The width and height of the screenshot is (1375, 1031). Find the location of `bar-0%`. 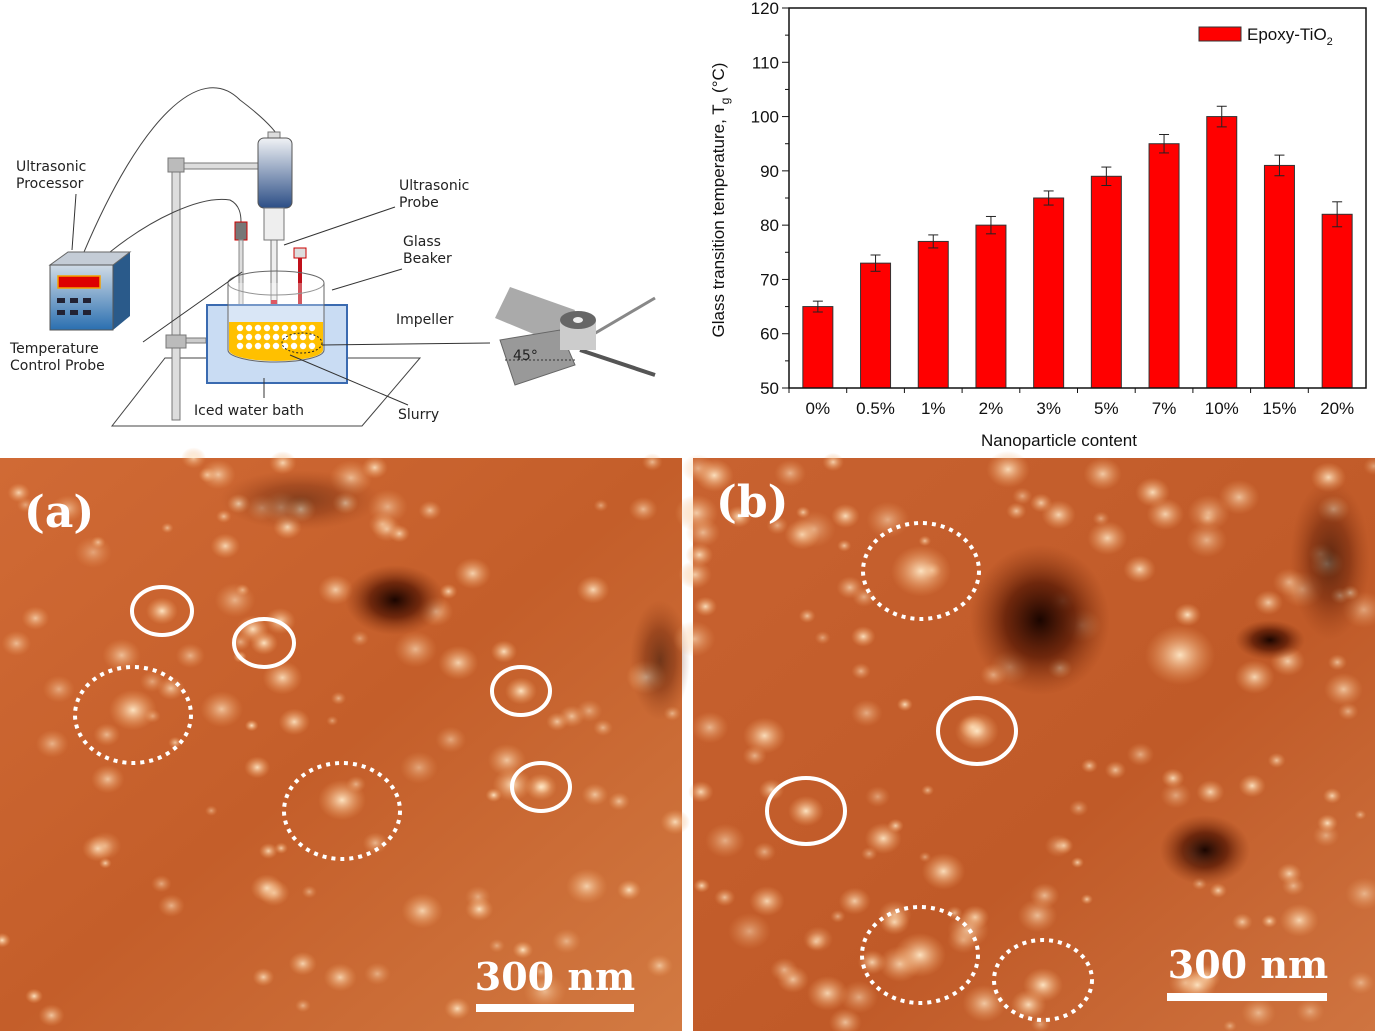

bar-0% is located at coordinates (818, 347).